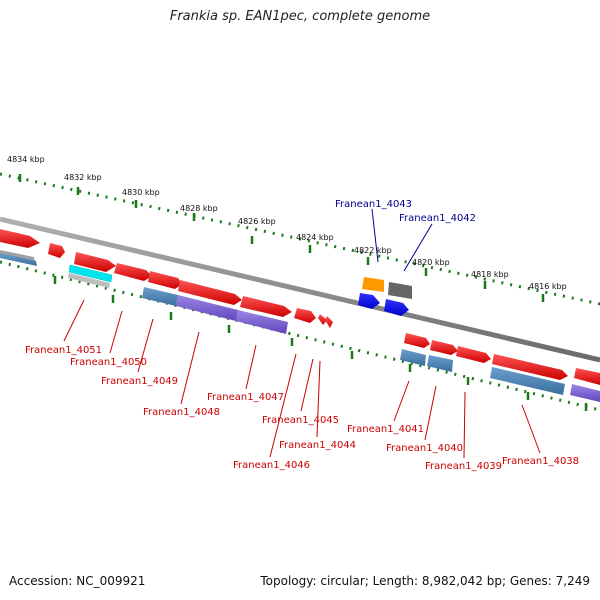 This screenshot has width=600, height=600. I want to click on gene-label-4041: Franean1_4041, so click(385, 429).